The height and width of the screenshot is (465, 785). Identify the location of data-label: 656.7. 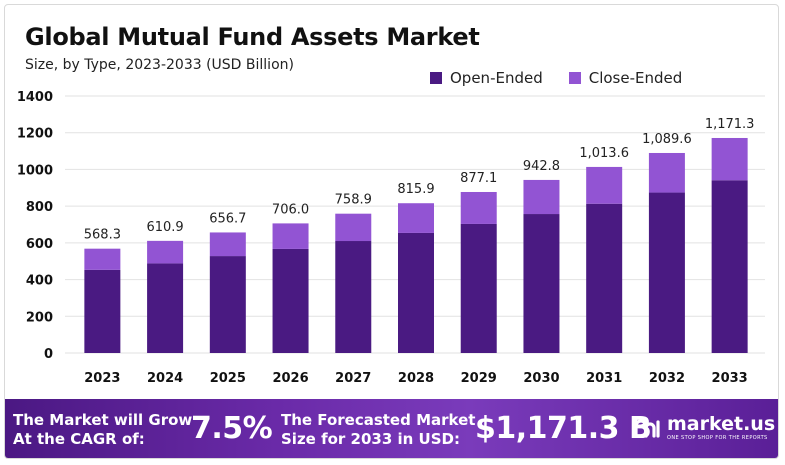
(227, 218).